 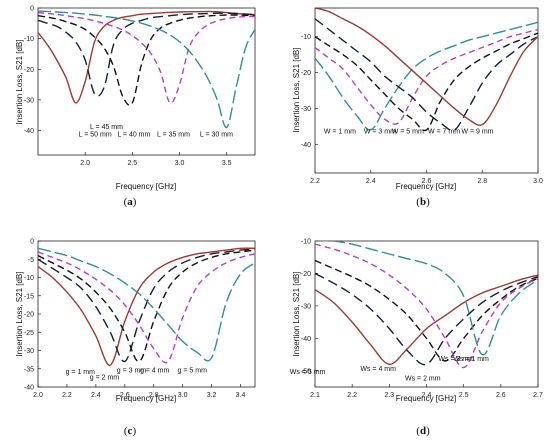 What do you see at coordinates (426, 319) in the screenshot?
I see `series-line-ws-5-mm` at bounding box center [426, 319].